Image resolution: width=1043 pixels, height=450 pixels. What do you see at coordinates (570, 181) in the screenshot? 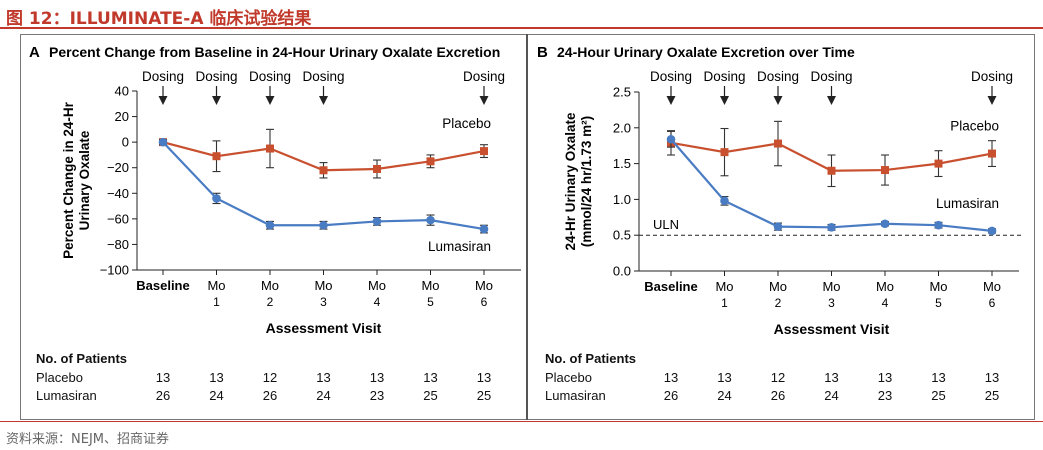
I see `y-axis-title-line1: 24-Hr Urinary Oxalate` at bounding box center [570, 181].